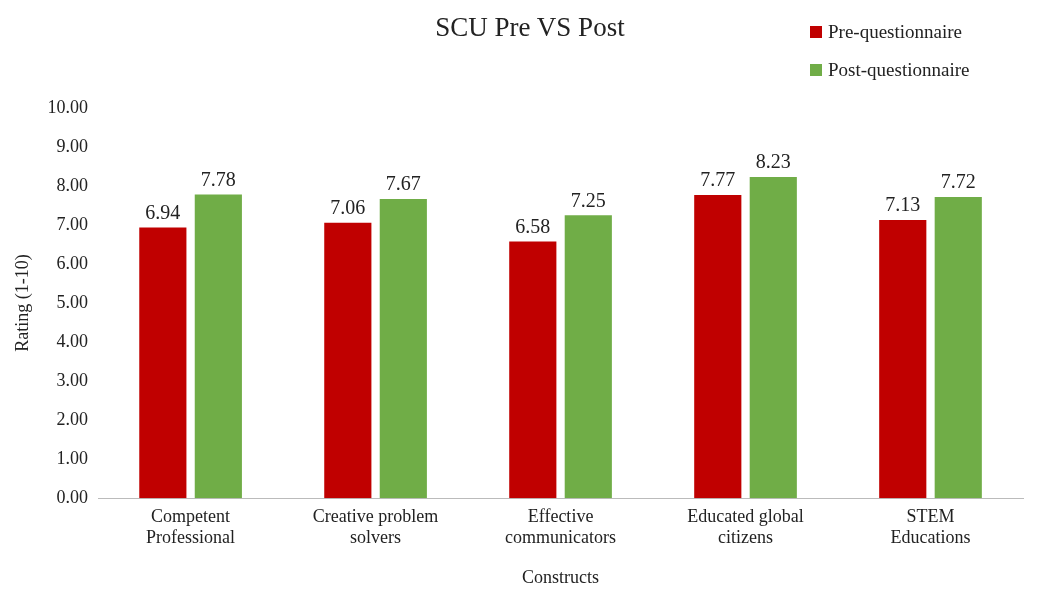 The width and height of the screenshot is (1043, 597). I want to click on y-tick-label: 9.00, so click(72, 145).